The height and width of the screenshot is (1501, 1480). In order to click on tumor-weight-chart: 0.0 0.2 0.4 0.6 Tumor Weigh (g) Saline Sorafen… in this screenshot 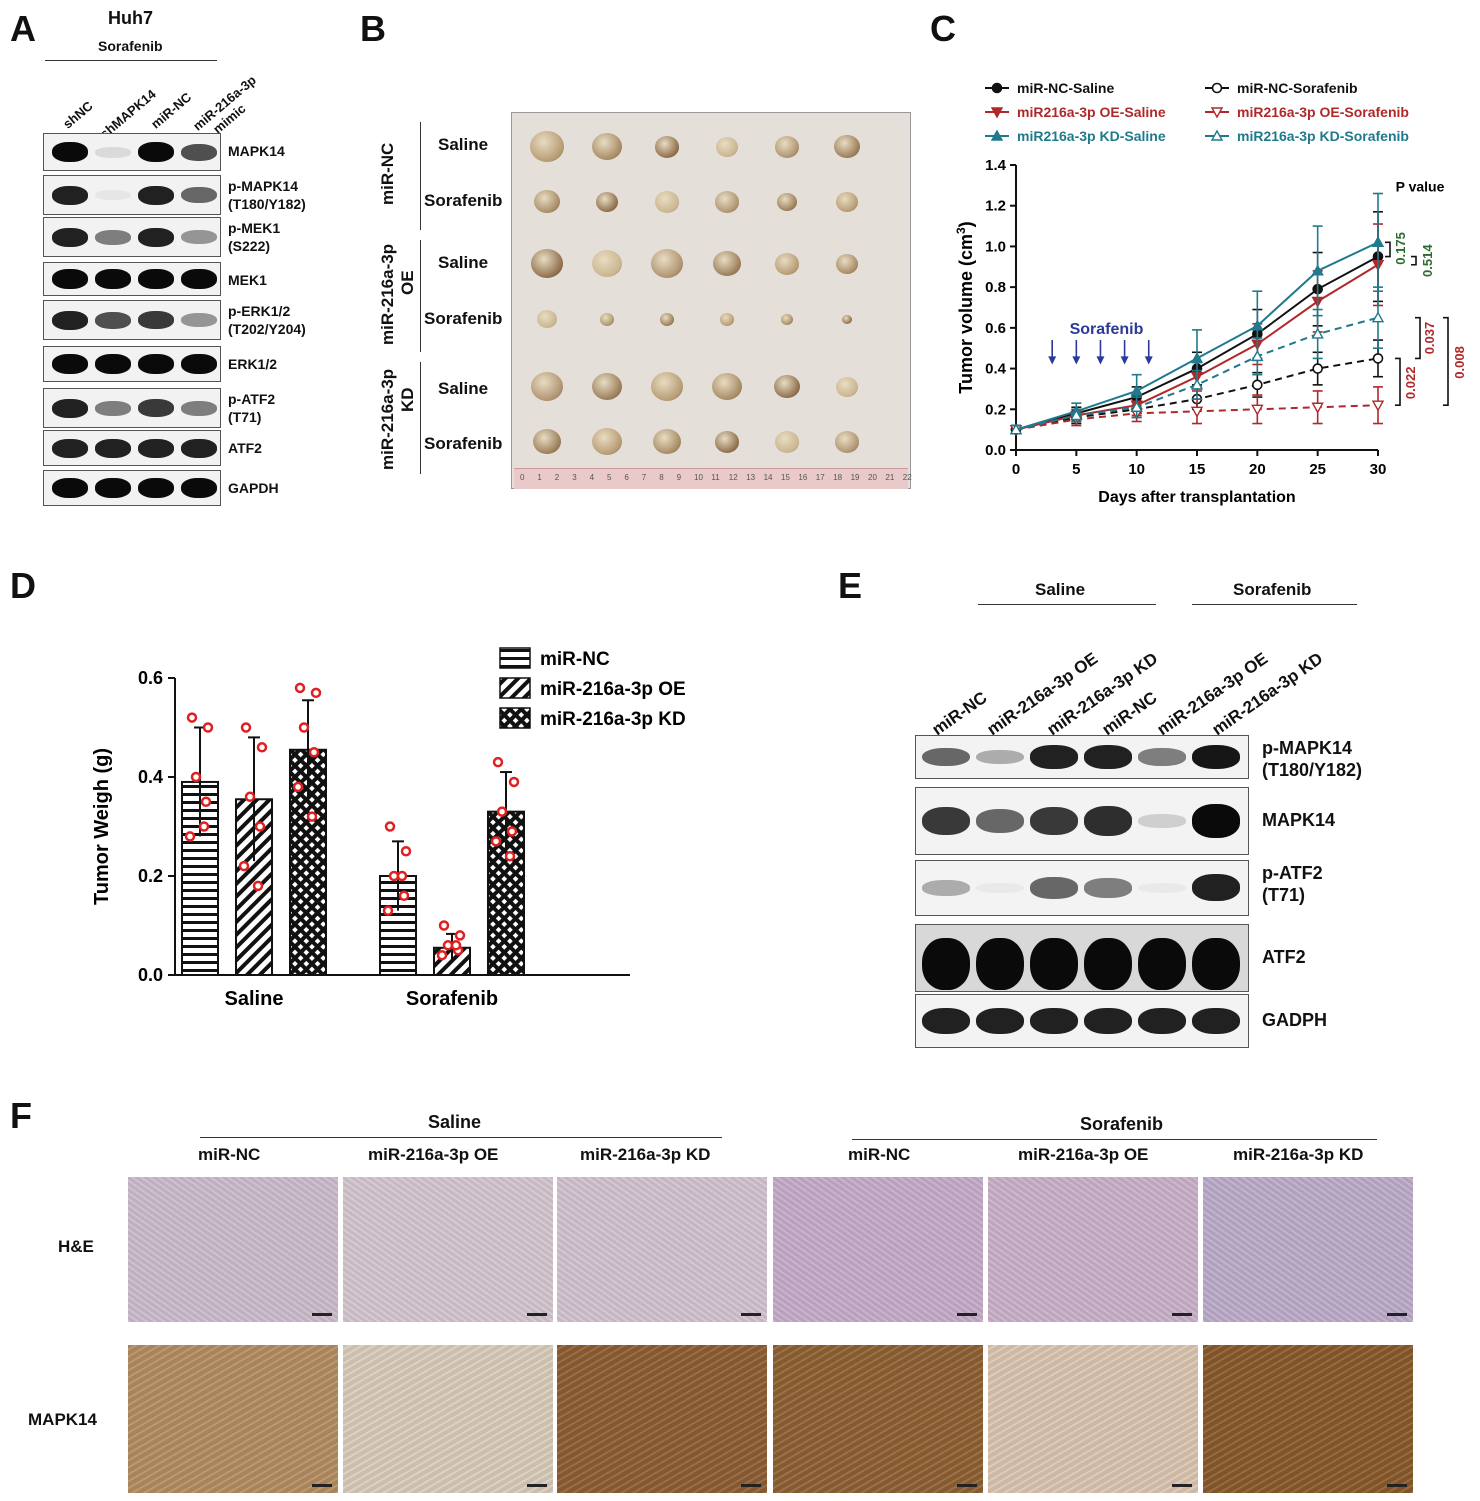, I will do `click(388, 828)`.